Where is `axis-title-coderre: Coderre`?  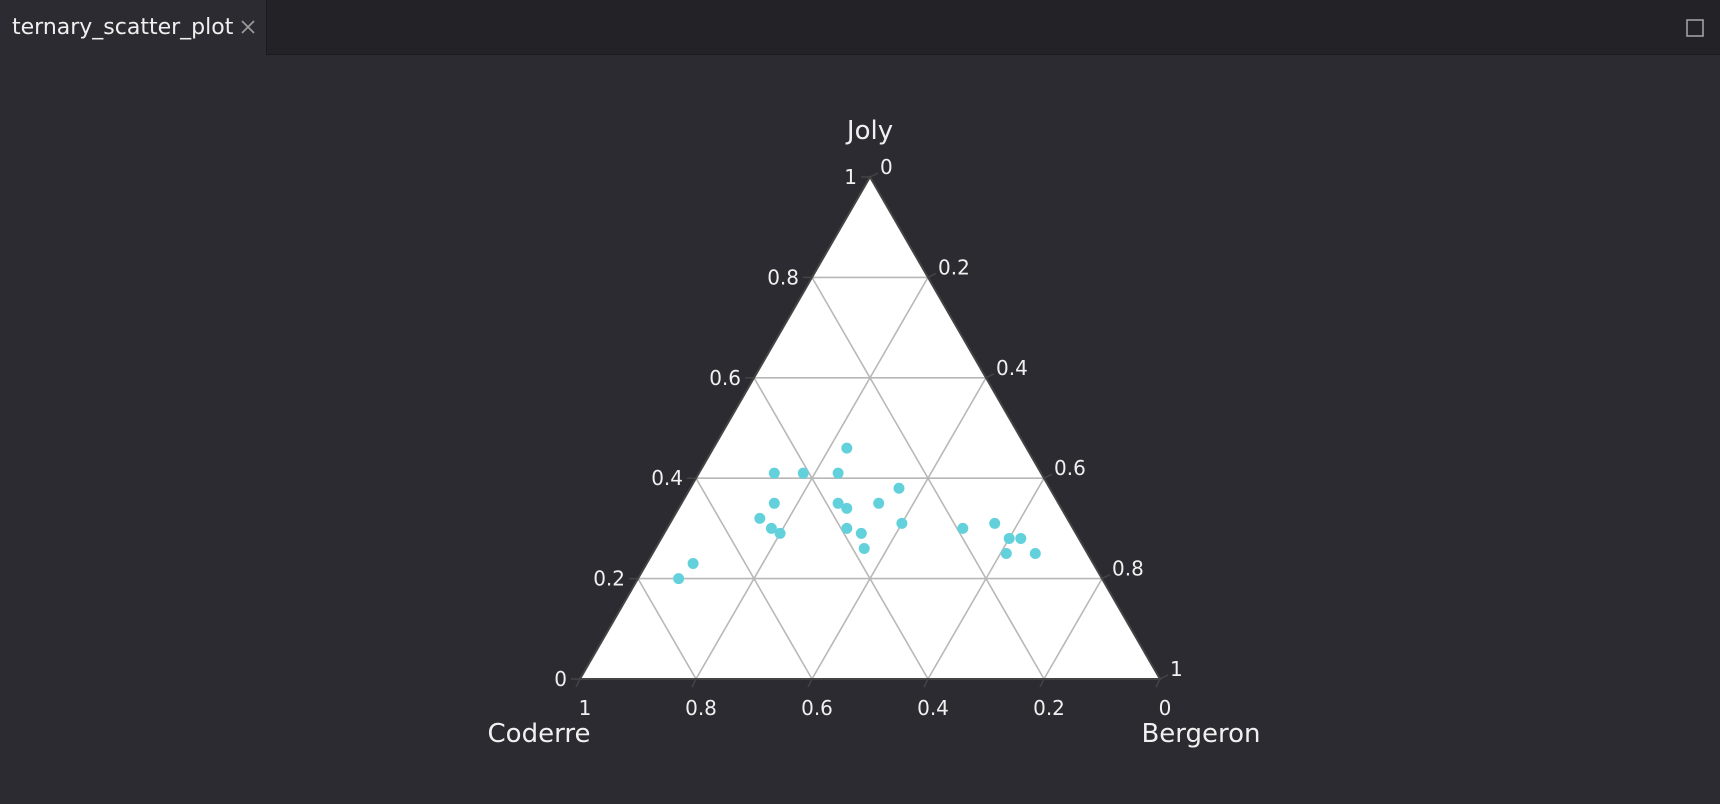 axis-title-coderre: Coderre is located at coordinates (539, 734).